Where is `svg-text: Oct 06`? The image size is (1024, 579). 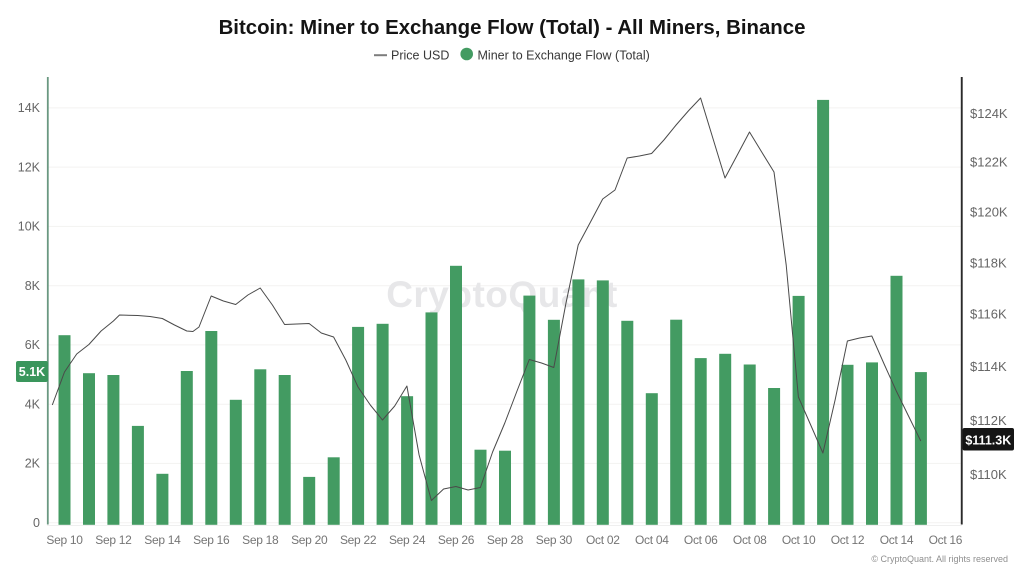
svg-text: Oct 06 is located at coordinates (701, 540).